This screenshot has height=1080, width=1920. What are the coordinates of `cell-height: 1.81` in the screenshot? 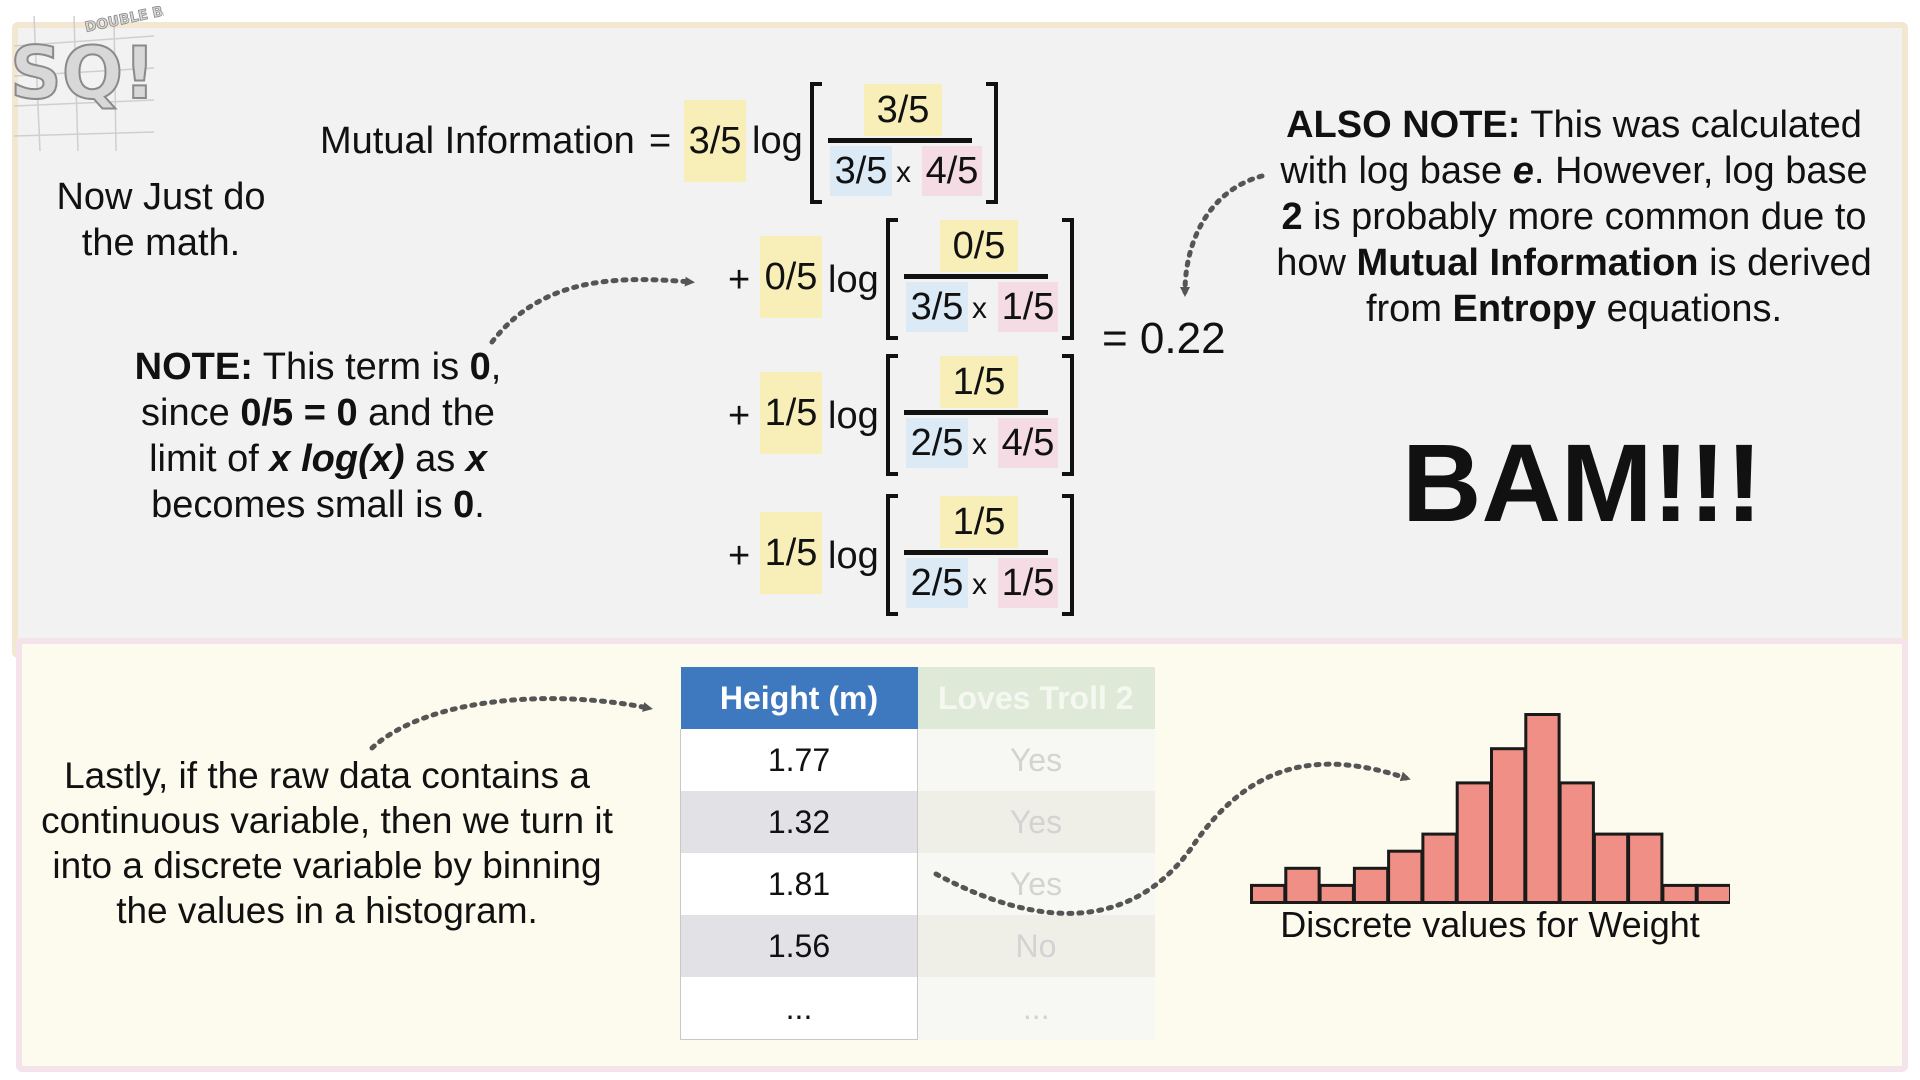 It's located at (799, 884).